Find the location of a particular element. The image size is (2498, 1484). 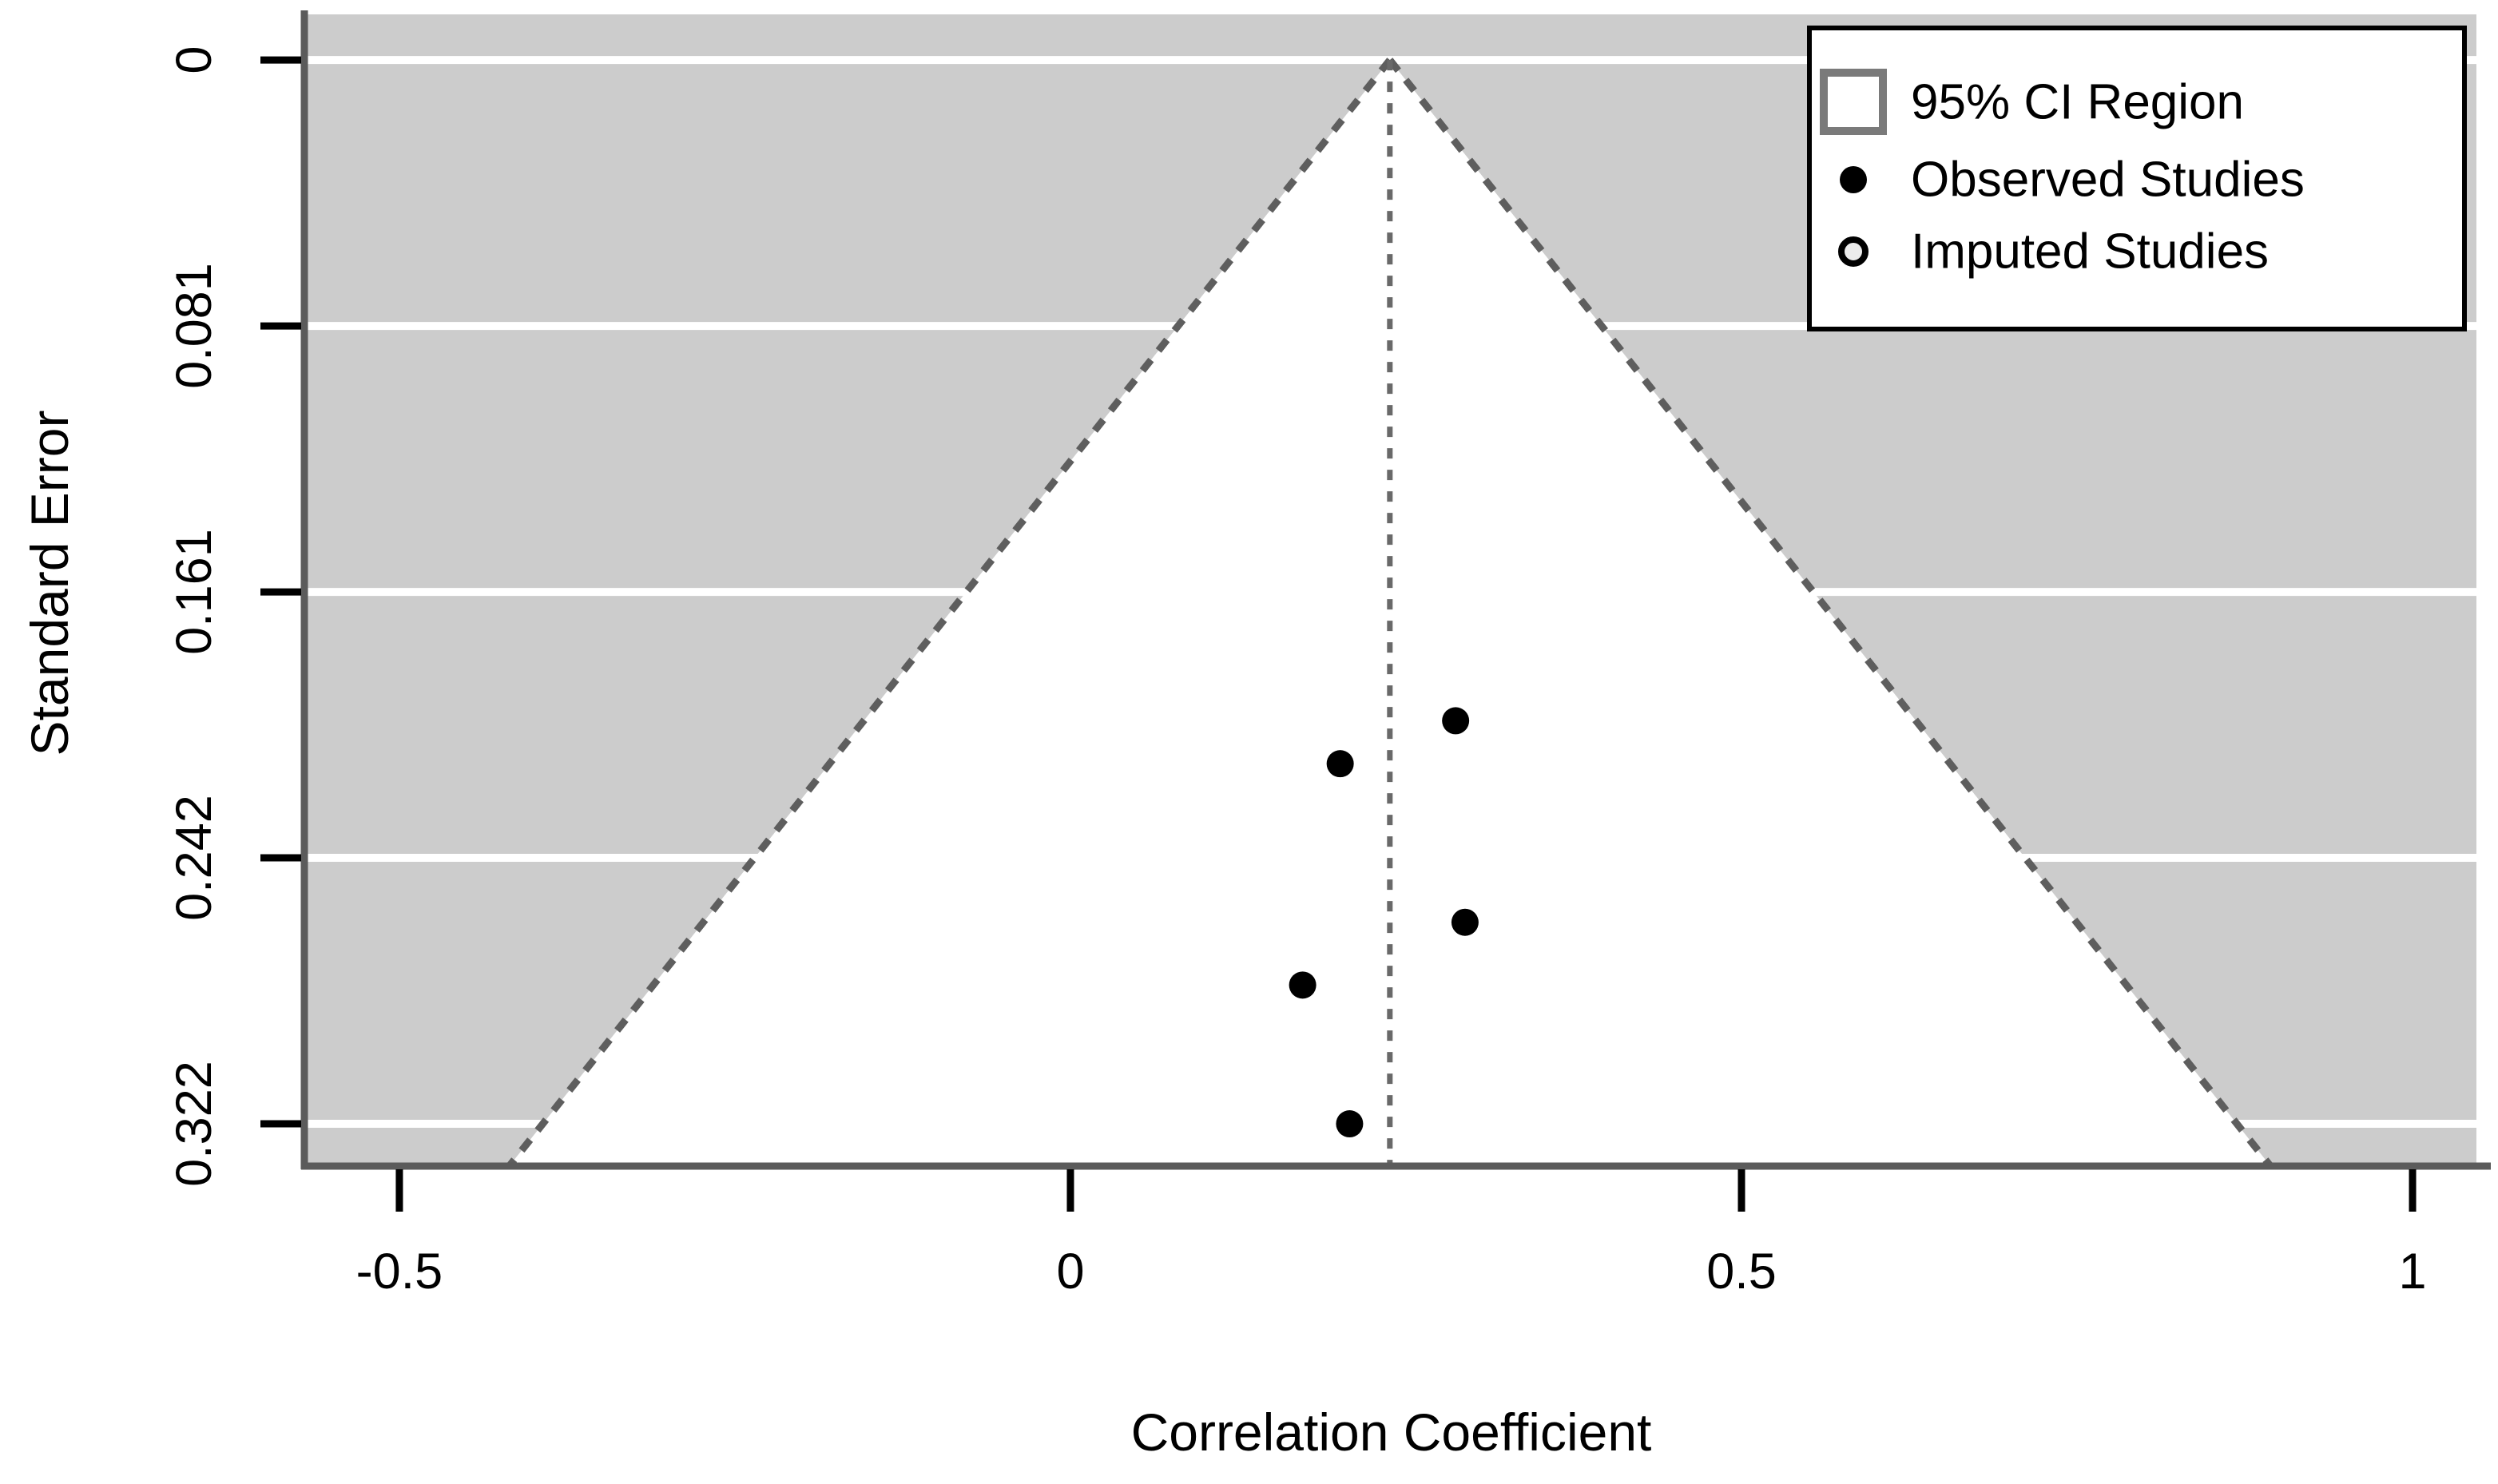

y-tick-label: 0.081 is located at coordinates (194, 326).